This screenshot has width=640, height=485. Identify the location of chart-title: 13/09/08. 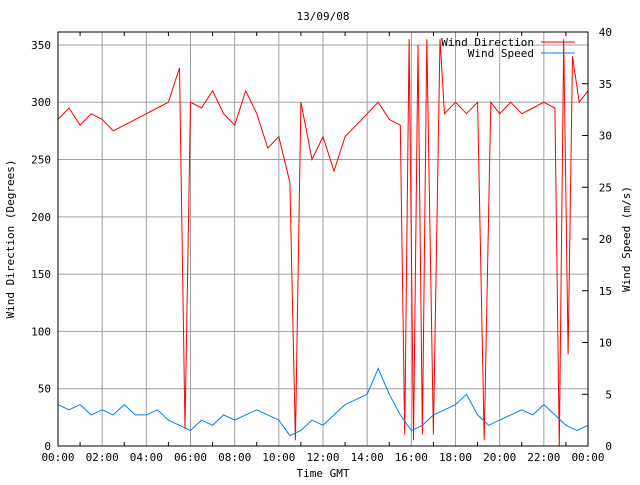
(323, 16).